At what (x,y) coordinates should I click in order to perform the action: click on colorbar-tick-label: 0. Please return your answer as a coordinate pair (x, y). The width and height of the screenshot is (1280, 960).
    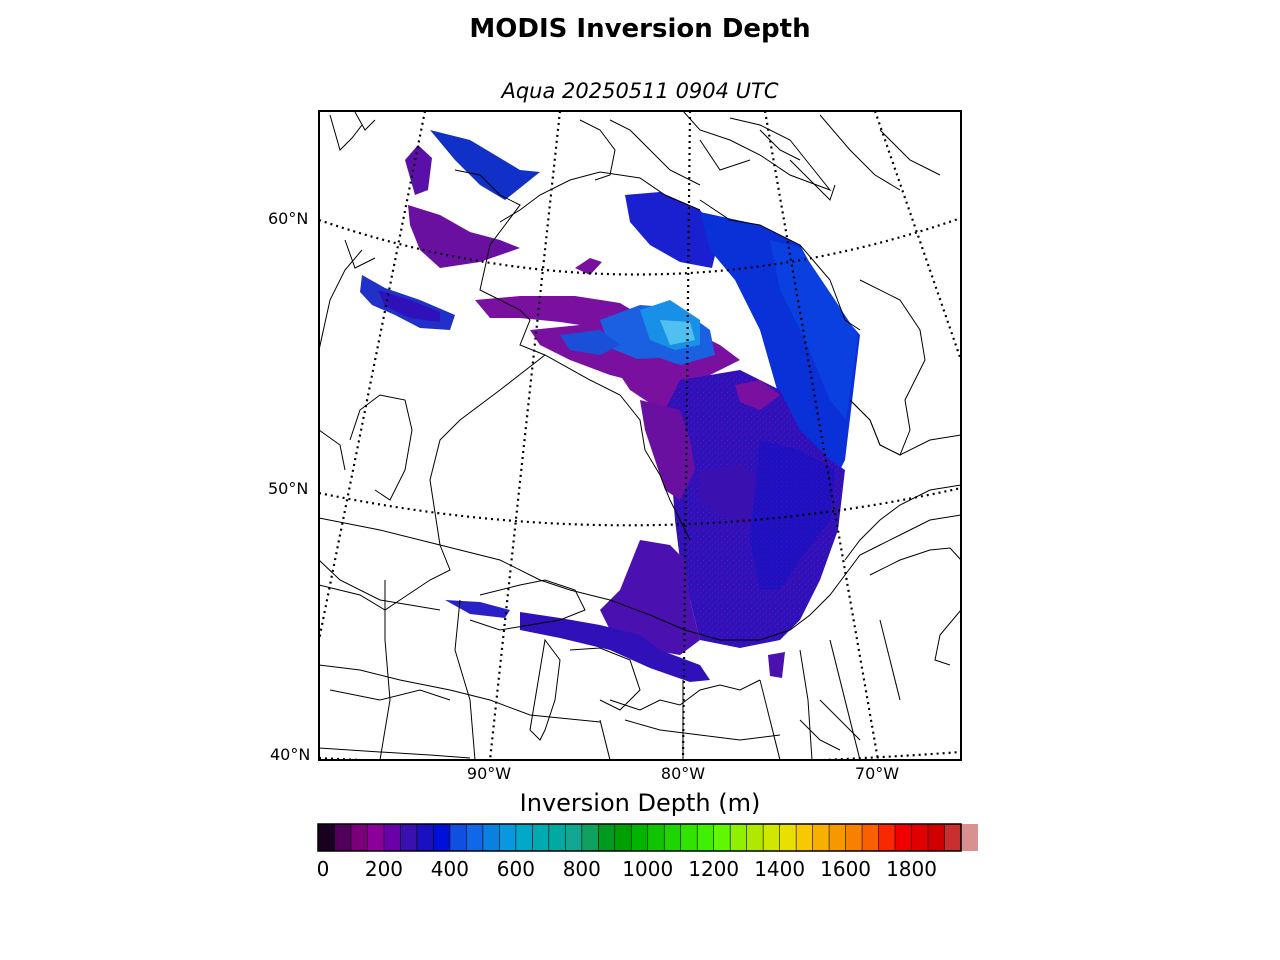
    Looking at the image, I should click on (323, 869).